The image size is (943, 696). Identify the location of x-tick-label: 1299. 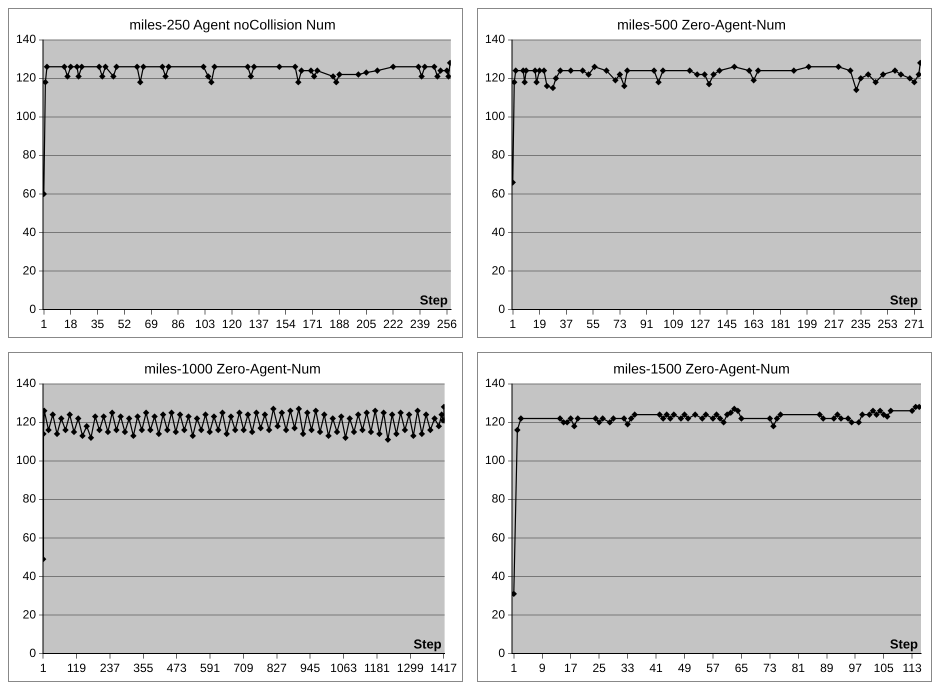
(410, 668).